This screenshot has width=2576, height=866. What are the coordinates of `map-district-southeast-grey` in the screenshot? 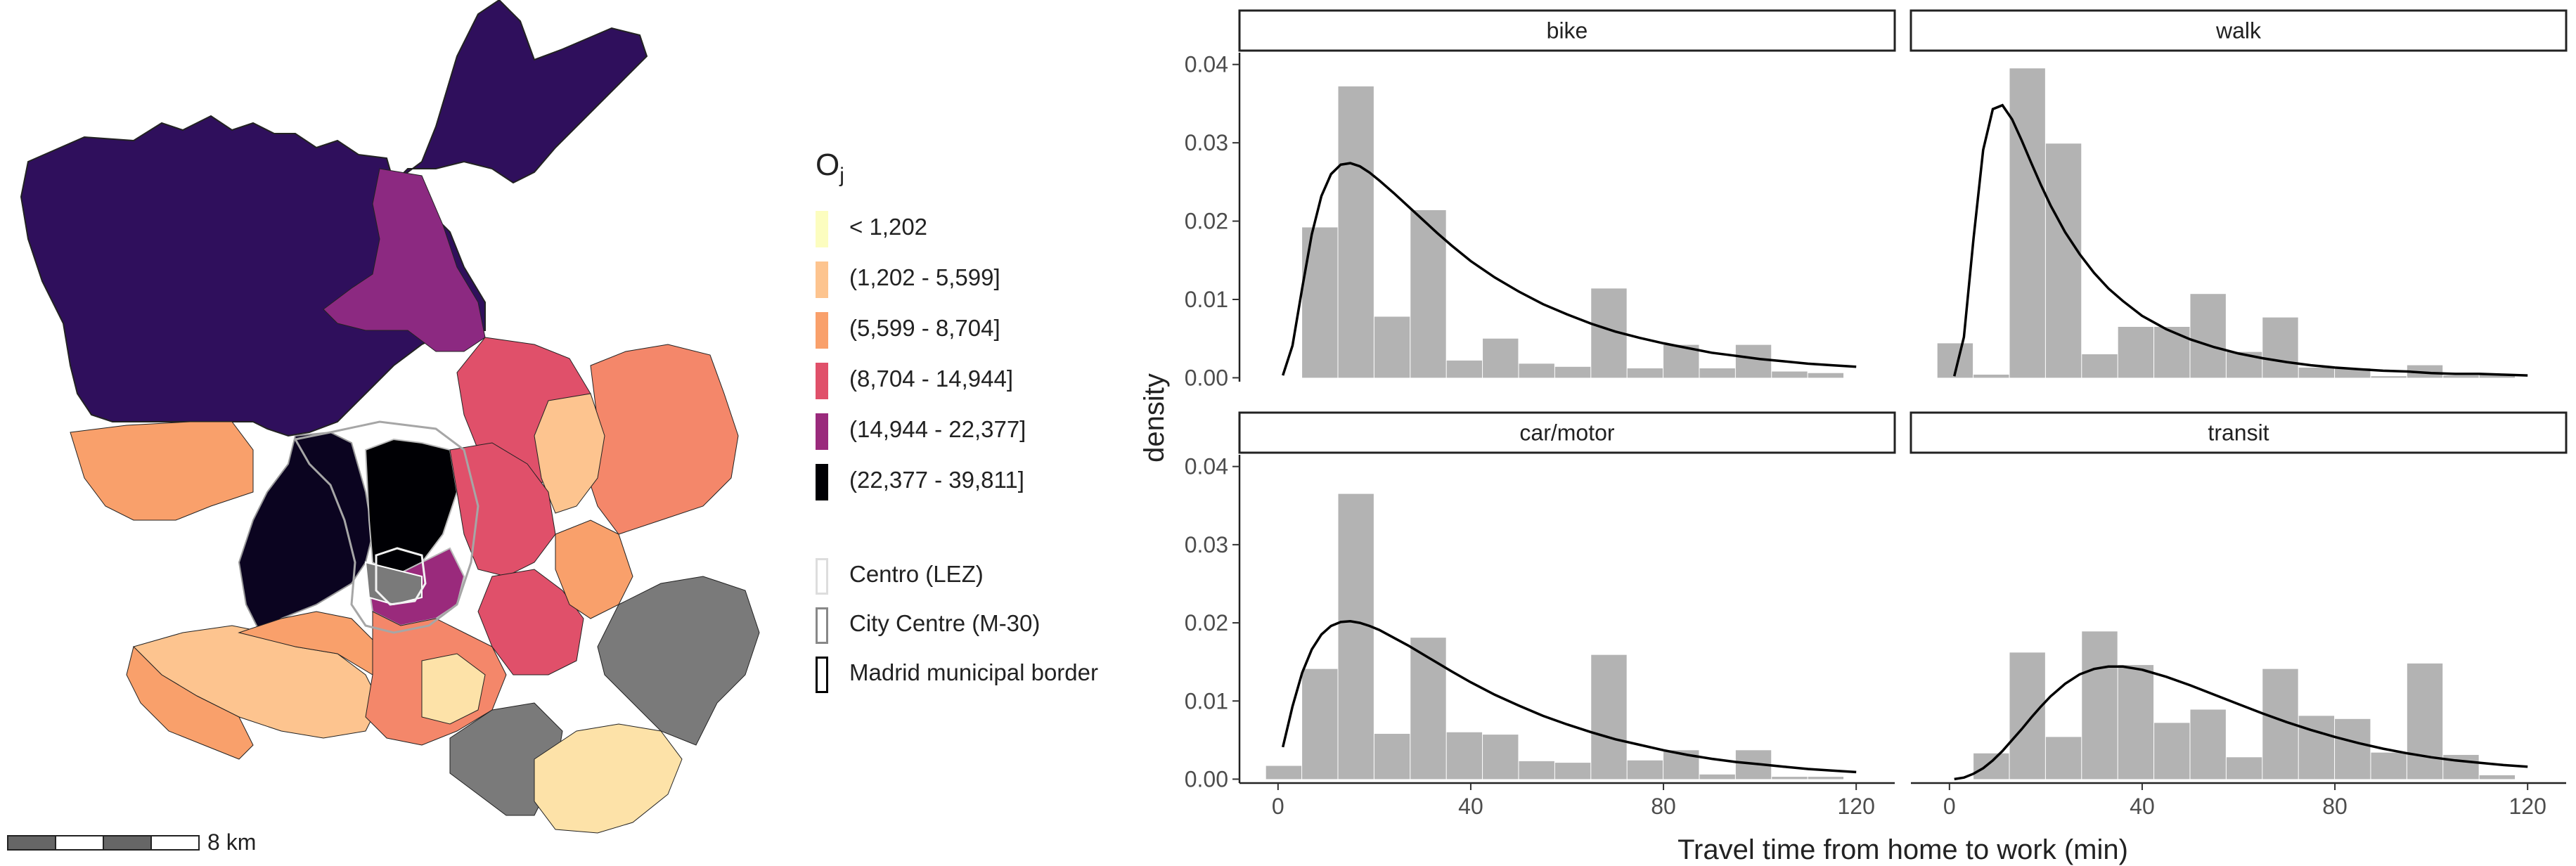 It's located at (678, 661).